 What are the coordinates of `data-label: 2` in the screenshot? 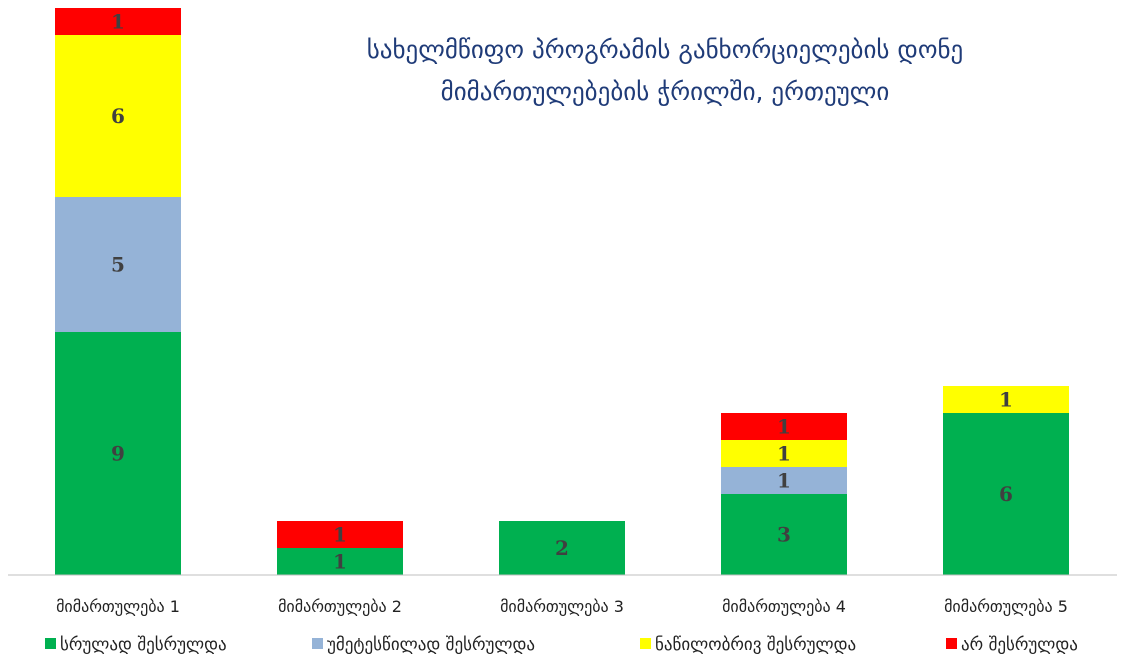 It's located at (562, 548).